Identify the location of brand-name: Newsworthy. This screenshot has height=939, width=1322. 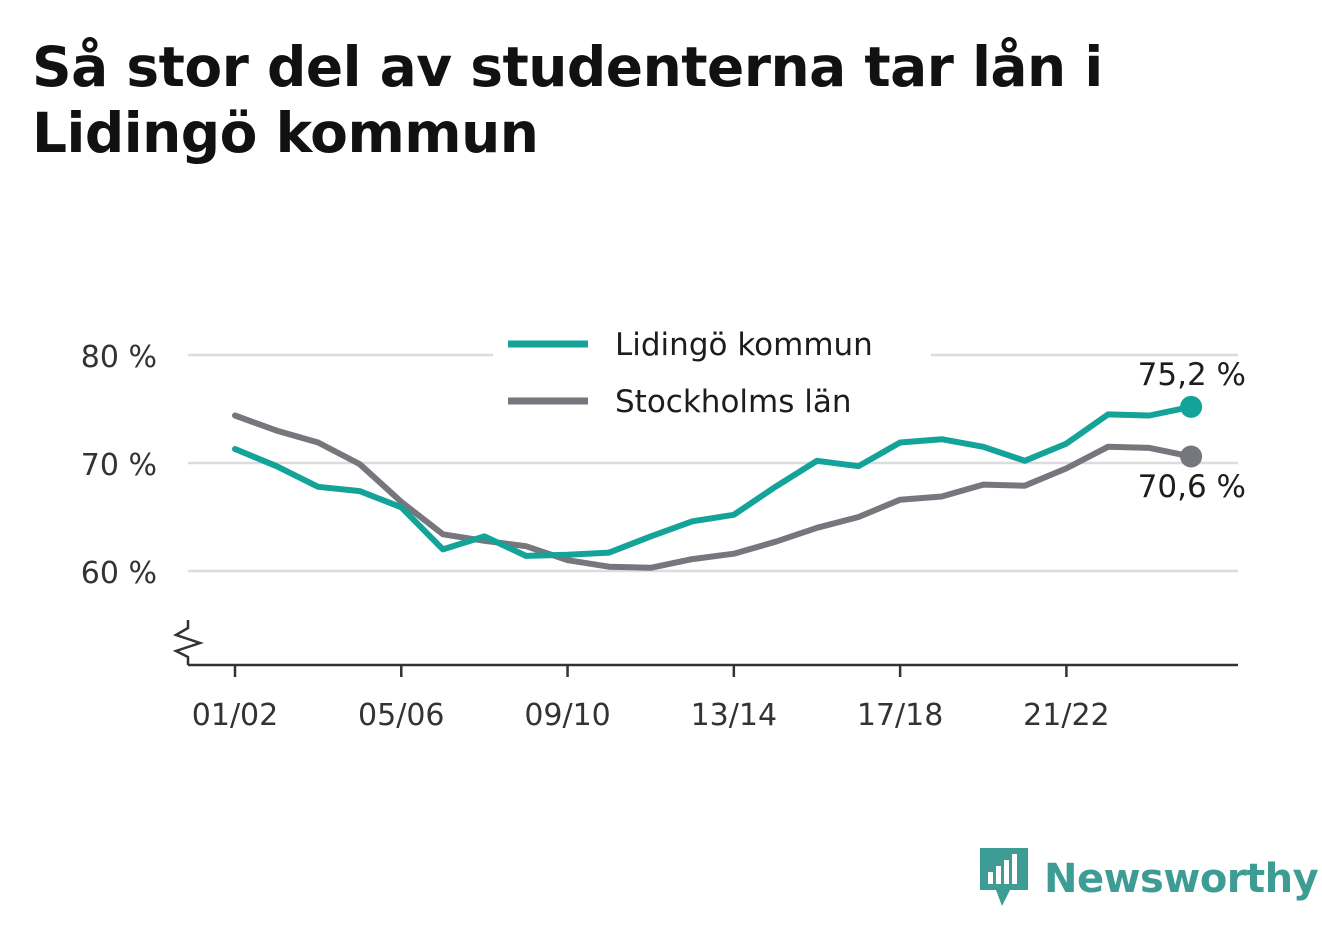
(1181, 879).